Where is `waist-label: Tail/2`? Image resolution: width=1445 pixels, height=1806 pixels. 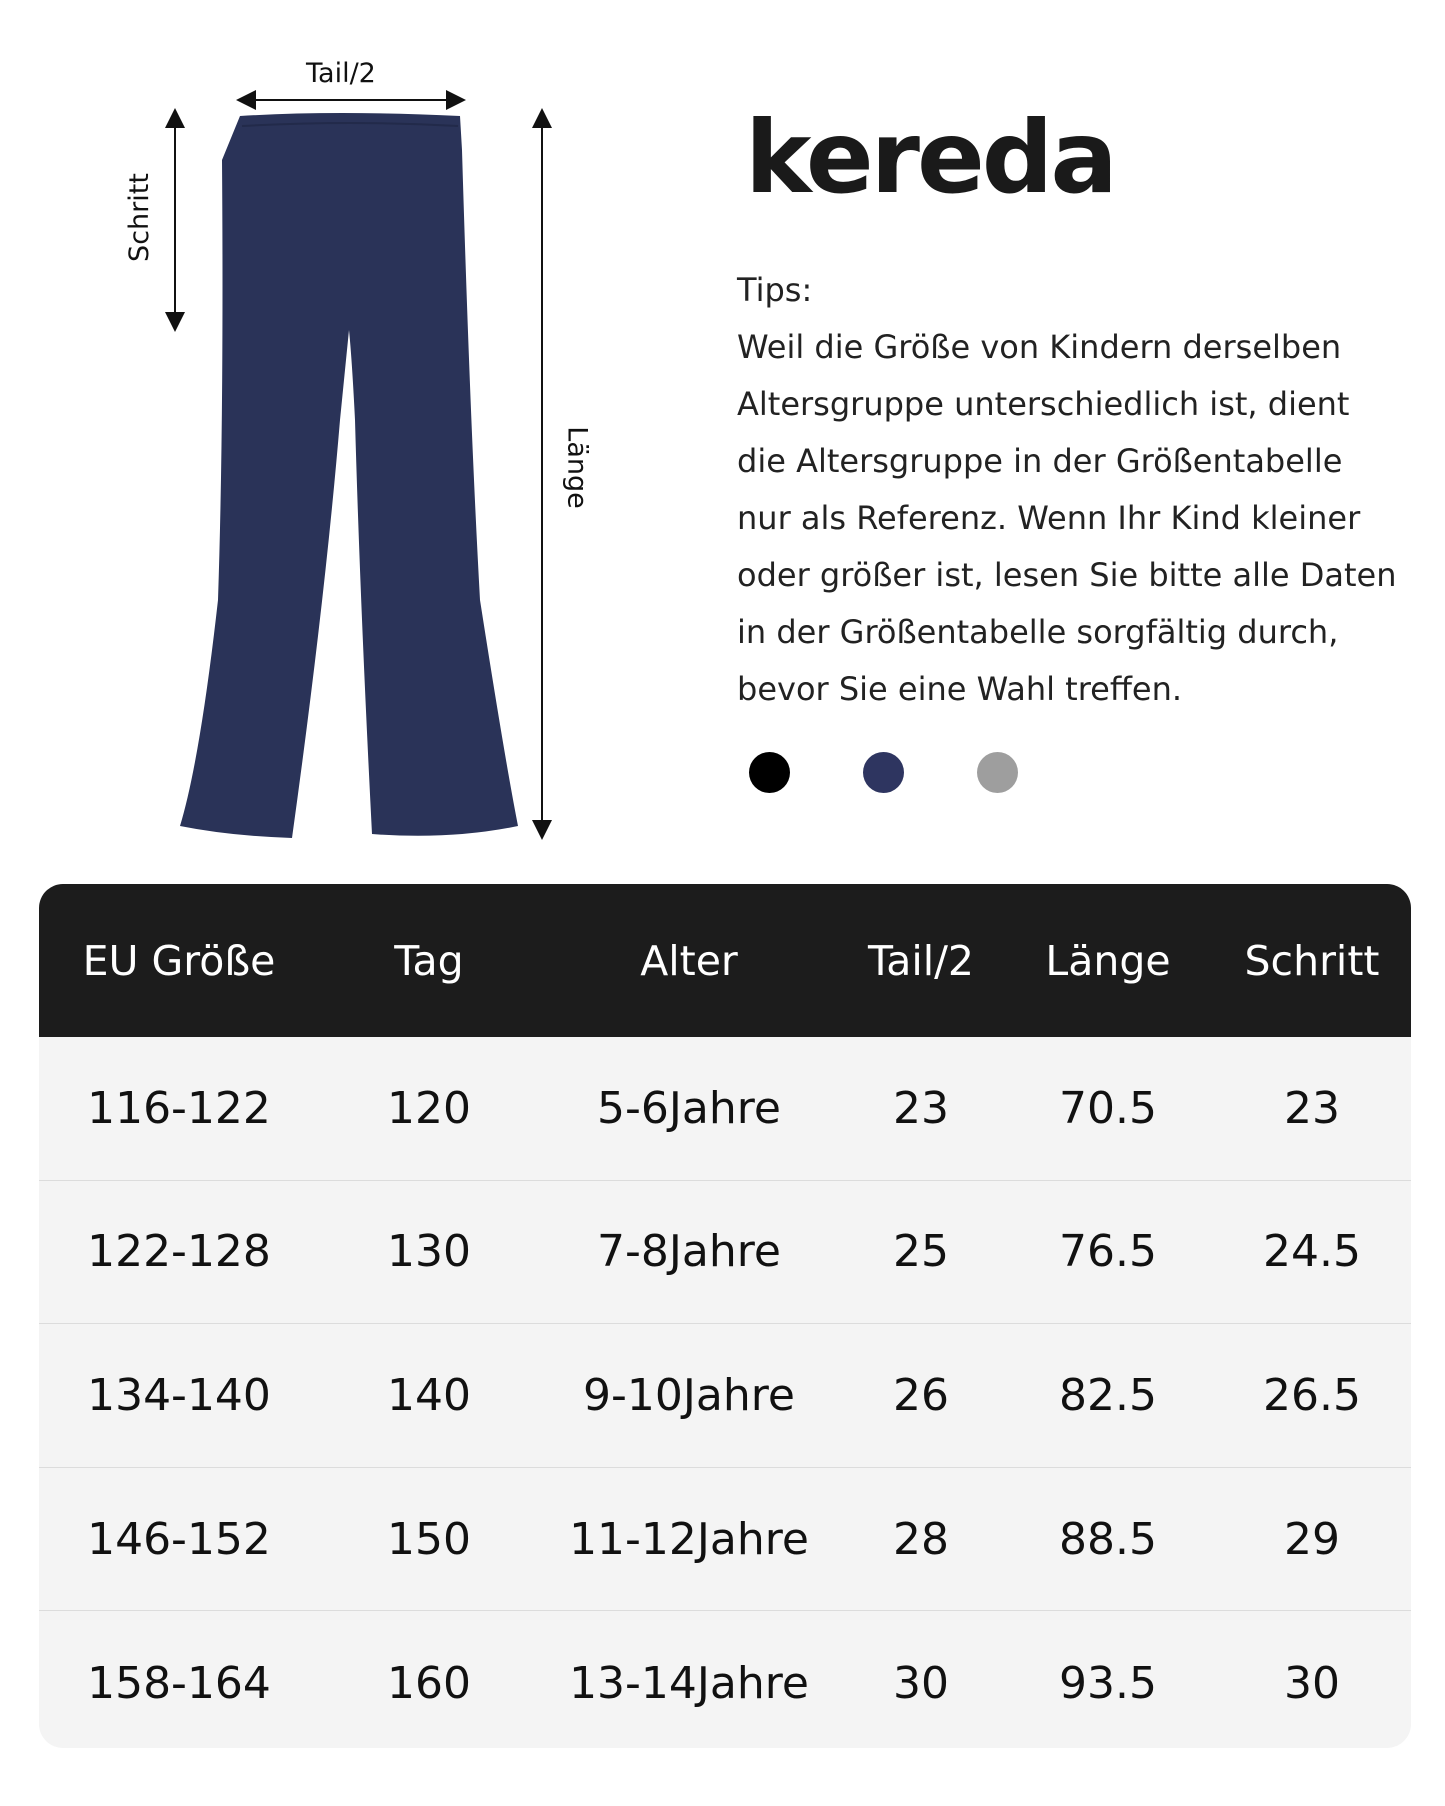 waist-label: Tail/2 is located at coordinates (341, 73).